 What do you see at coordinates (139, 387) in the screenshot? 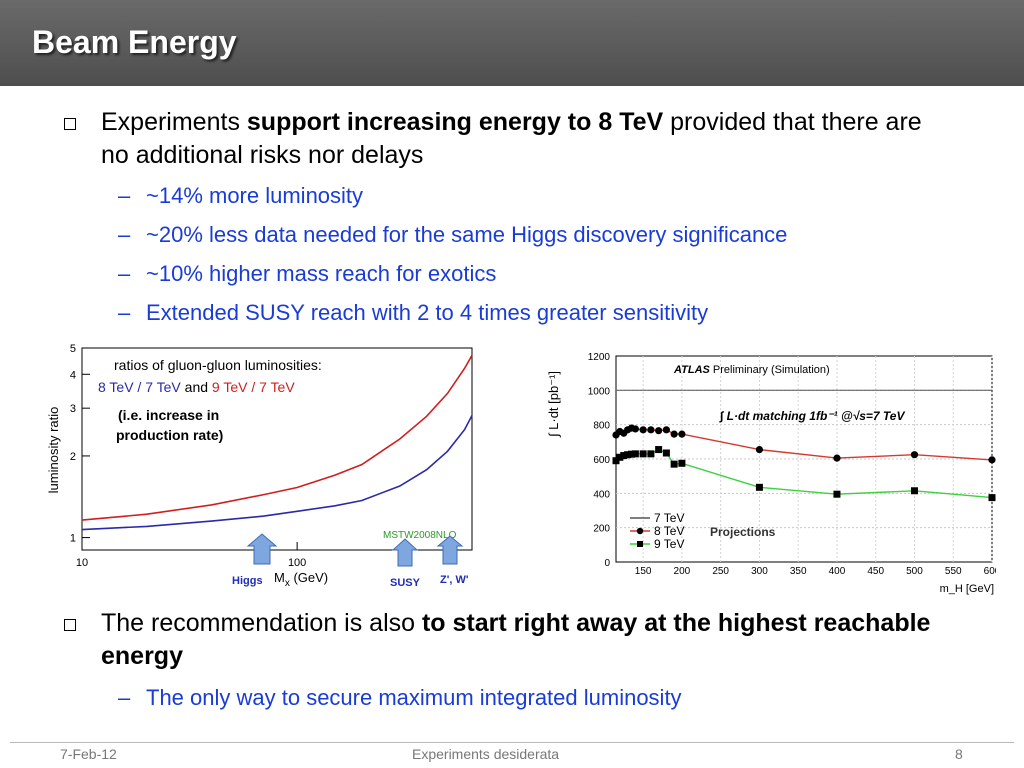
I see `annotation-8-7: 8 TeV / 7 TeV` at bounding box center [139, 387].